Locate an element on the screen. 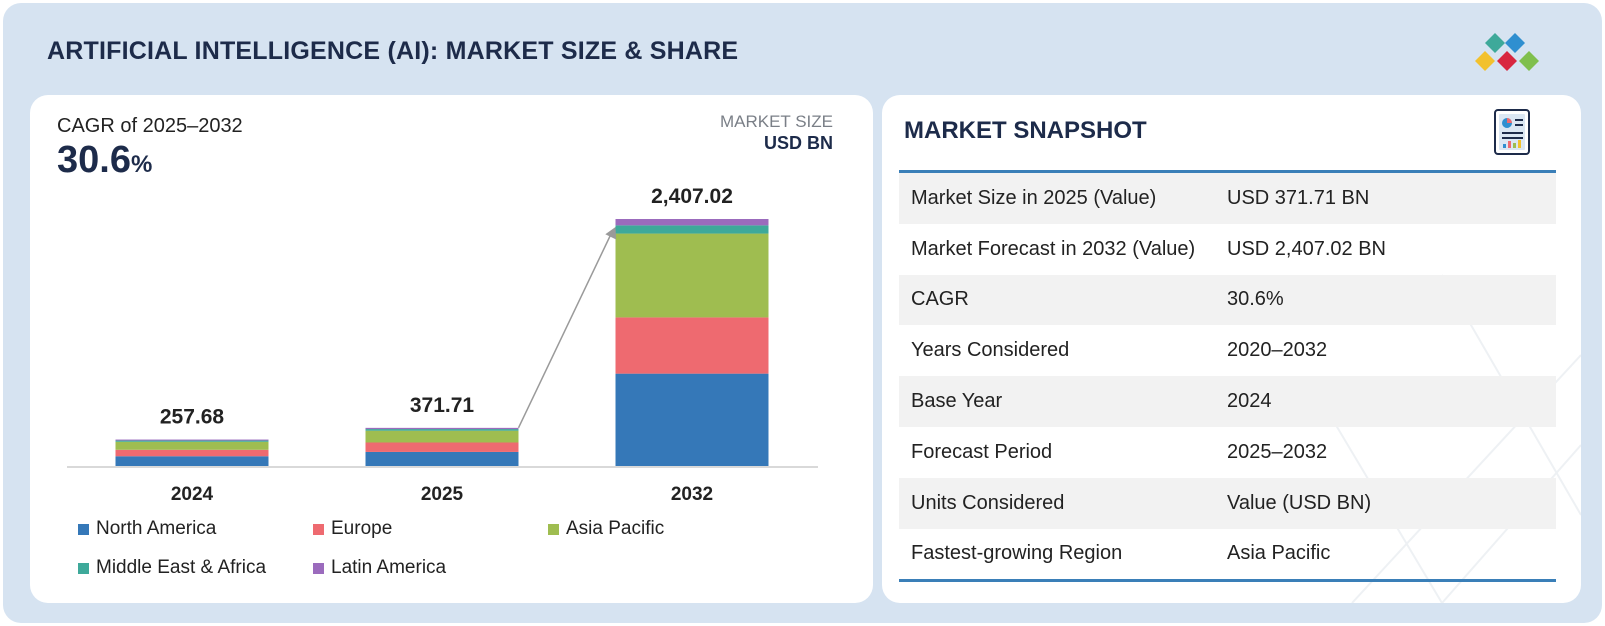 This screenshot has width=1605, height=626. legend-item: North America is located at coordinates (147, 529).